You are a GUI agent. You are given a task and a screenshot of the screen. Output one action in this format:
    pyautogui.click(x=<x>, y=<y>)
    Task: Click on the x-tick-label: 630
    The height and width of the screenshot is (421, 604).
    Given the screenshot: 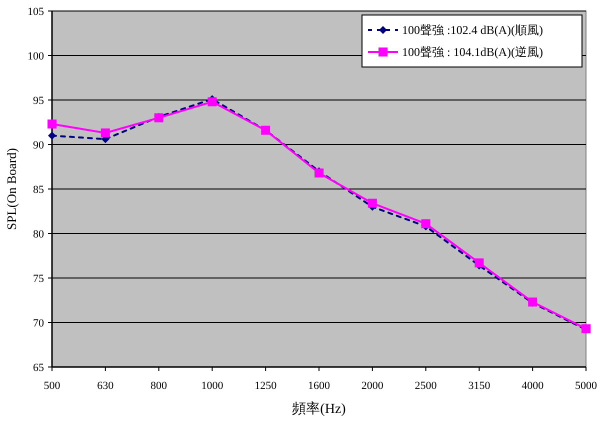 What is the action you would take?
    pyautogui.click(x=105, y=386)
    